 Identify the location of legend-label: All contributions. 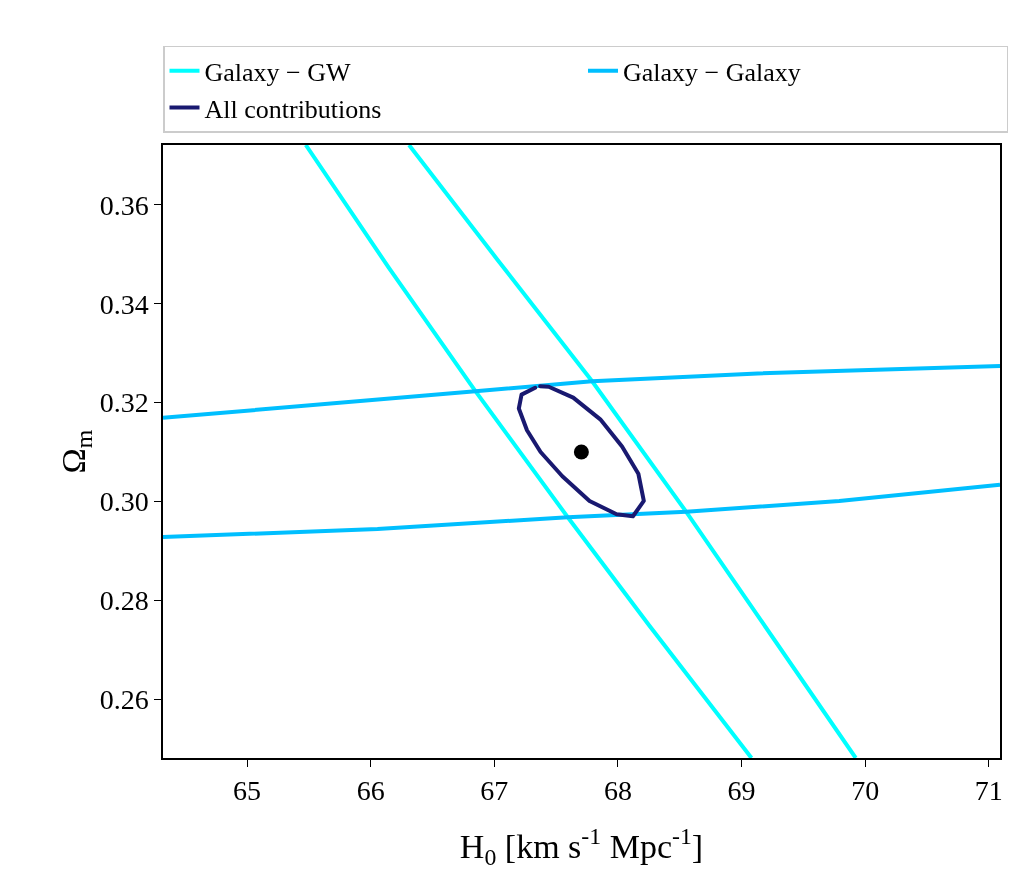
(293, 109).